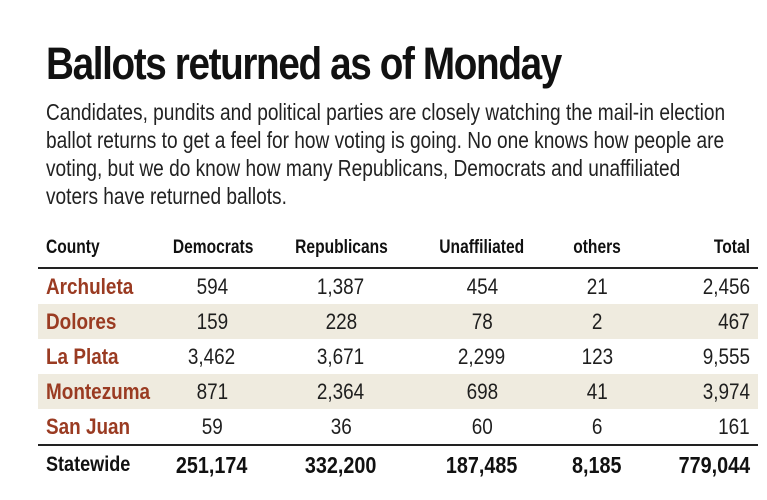 This screenshot has height=500, width=767. I want to click on cell-unaffiliated: 698, so click(482, 391).